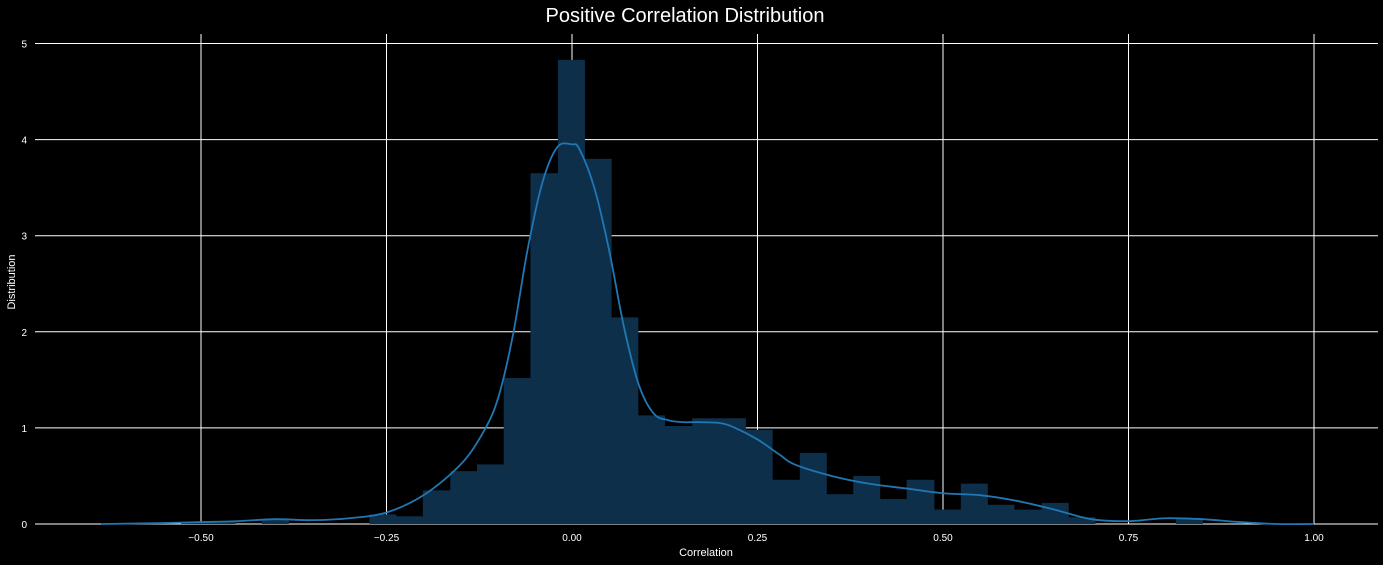  I want to click on y-axis-label: Distribution, so click(12, 281).